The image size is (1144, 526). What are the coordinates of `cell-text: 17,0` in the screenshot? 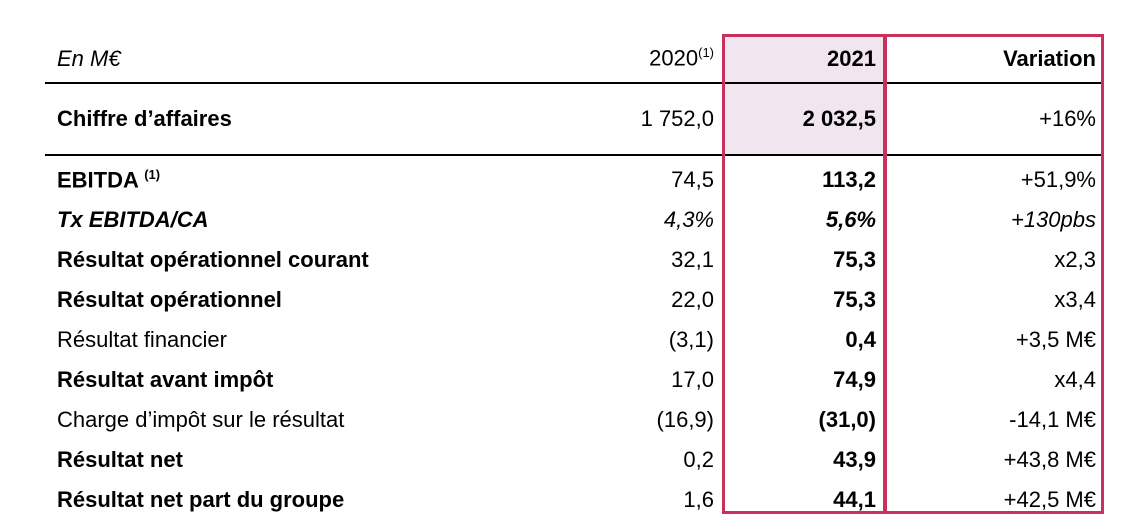 It's located at (692, 379).